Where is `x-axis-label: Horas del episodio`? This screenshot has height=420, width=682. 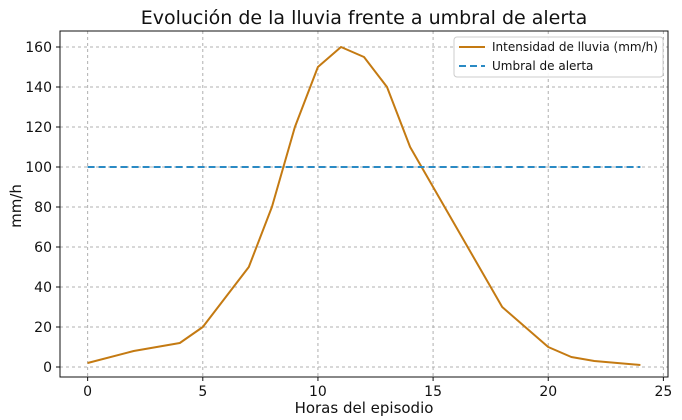 x-axis-label: Horas del episodio is located at coordinates (364, 408).